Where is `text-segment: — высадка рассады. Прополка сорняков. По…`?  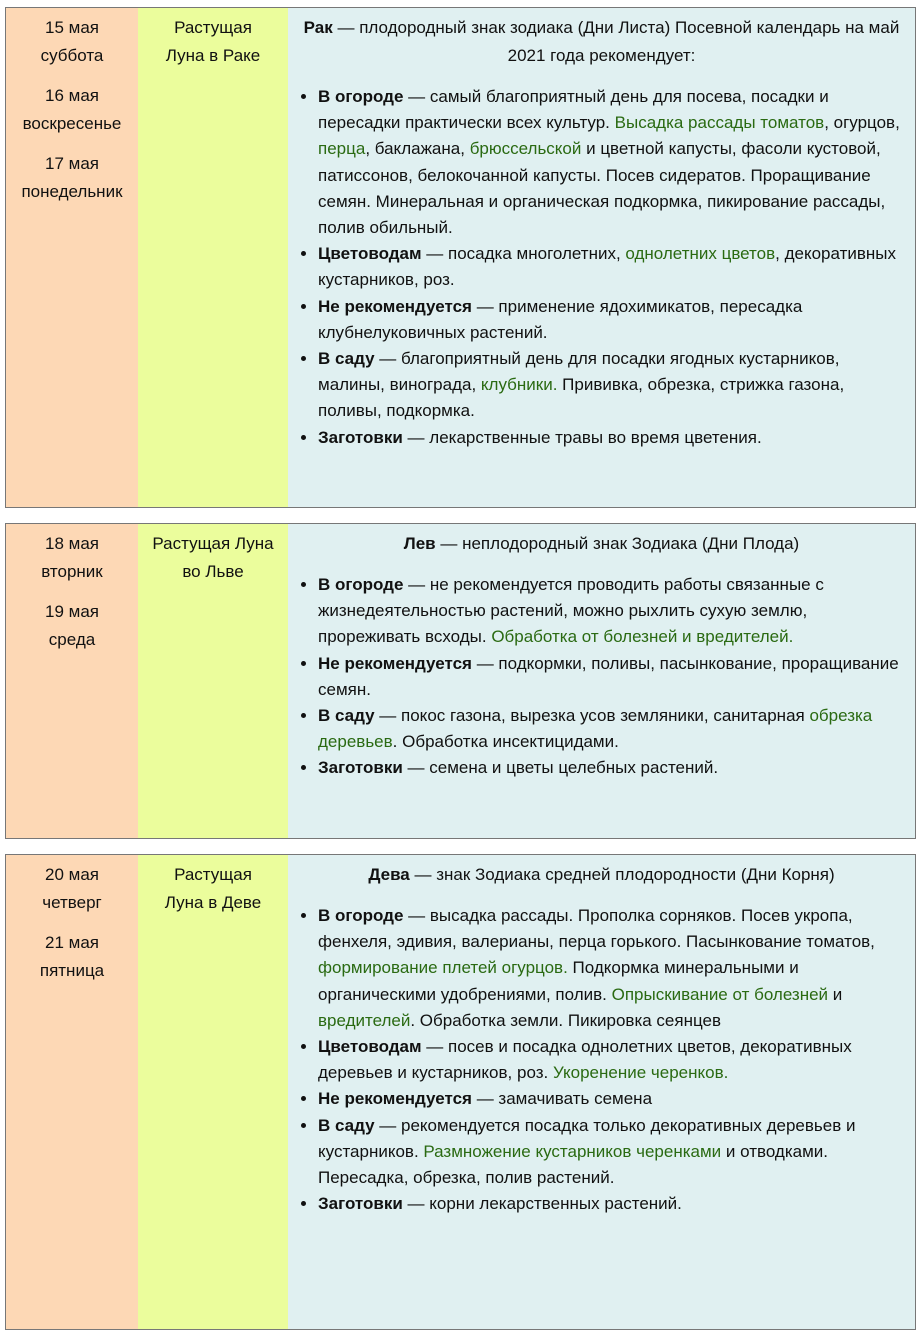 text-segment: — высадка рассады. Прополка сорняков. По… is located at coordinates (596, 929).